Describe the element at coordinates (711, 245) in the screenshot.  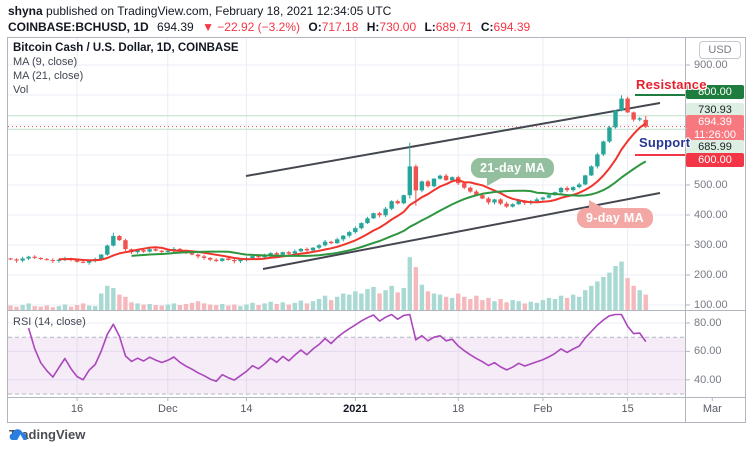
I see `axis-label: 300.00` at that location.